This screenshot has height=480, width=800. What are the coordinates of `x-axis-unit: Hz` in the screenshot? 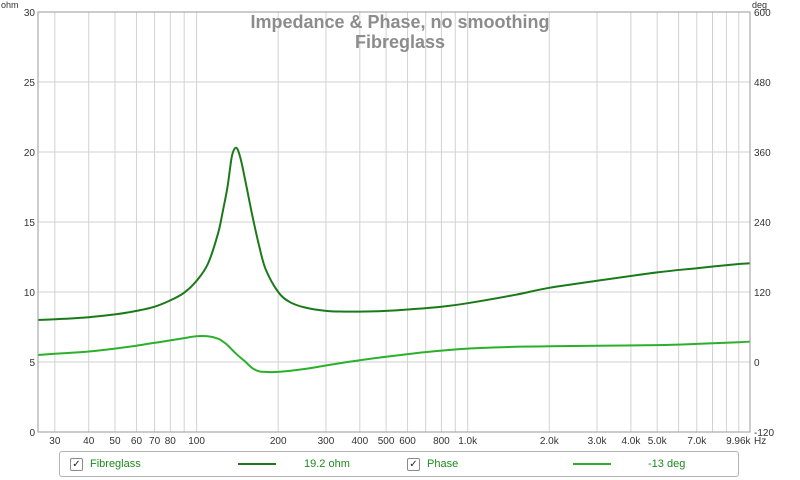 It's located at (760, 441).